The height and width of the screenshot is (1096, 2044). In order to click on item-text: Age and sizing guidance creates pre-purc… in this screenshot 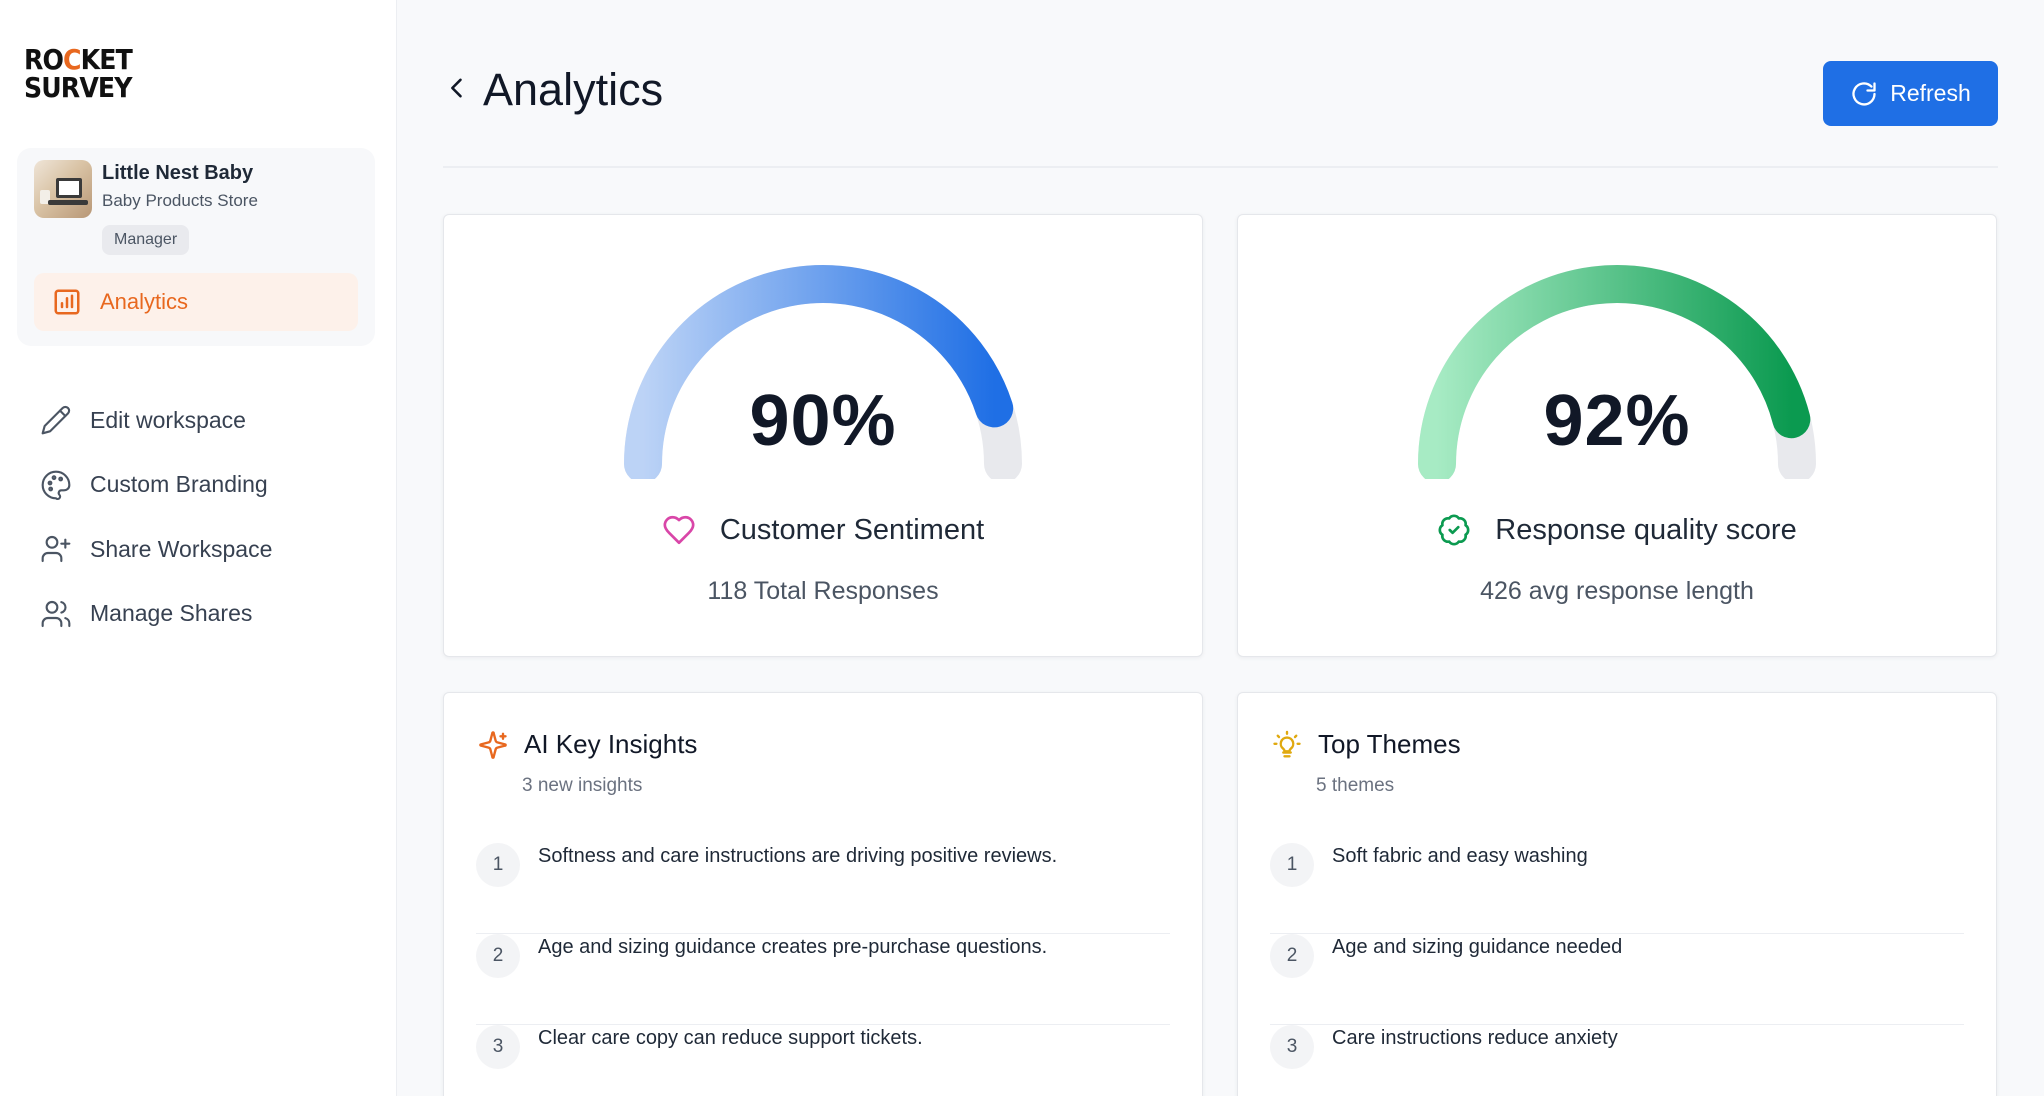, I will do `click(793, 947)`.